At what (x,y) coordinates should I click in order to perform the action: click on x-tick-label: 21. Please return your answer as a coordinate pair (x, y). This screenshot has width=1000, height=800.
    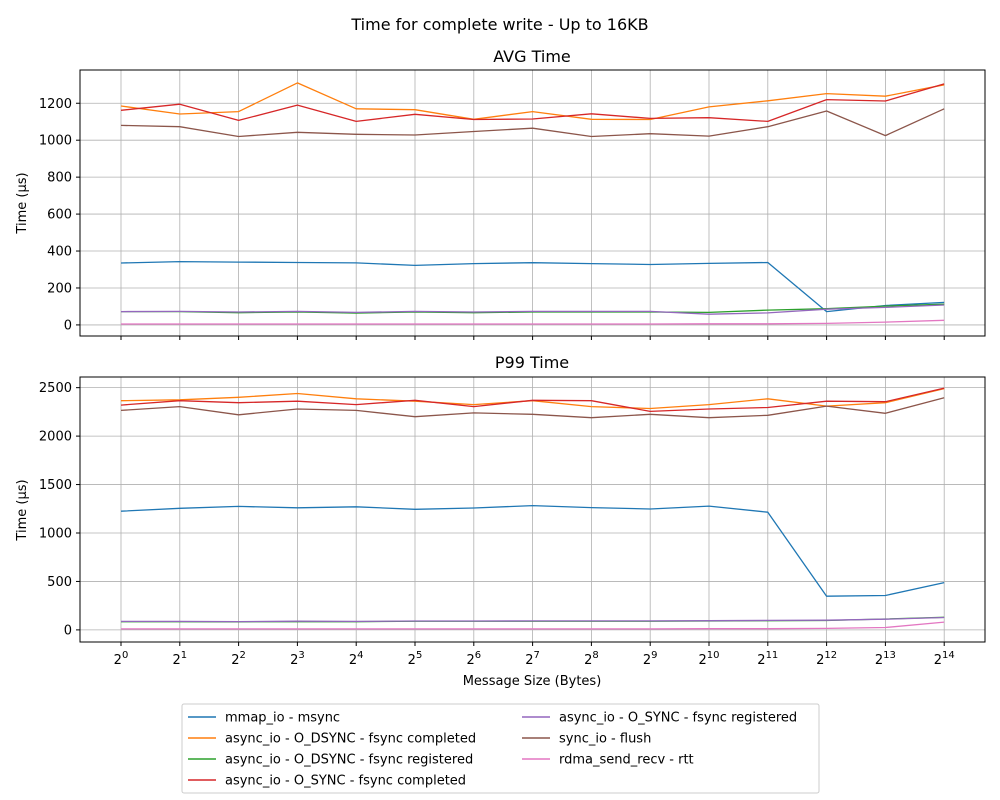
    Looking at the image, I should click on (179, 659).